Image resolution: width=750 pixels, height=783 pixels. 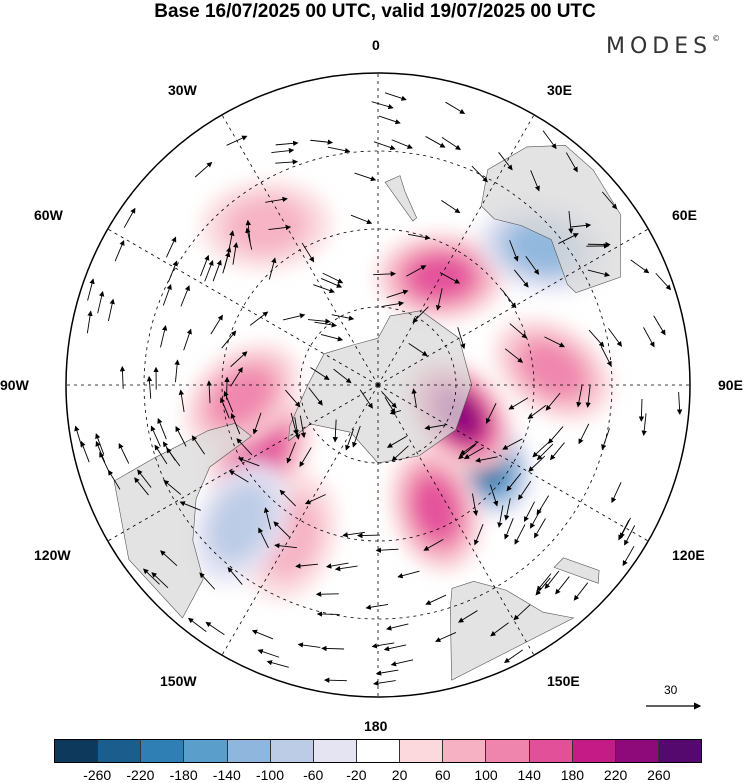 What do you see at coordinates (52, 555) in the screenshot?
I see `lon-label-120w: 120W` at bounding box center [52, 555].